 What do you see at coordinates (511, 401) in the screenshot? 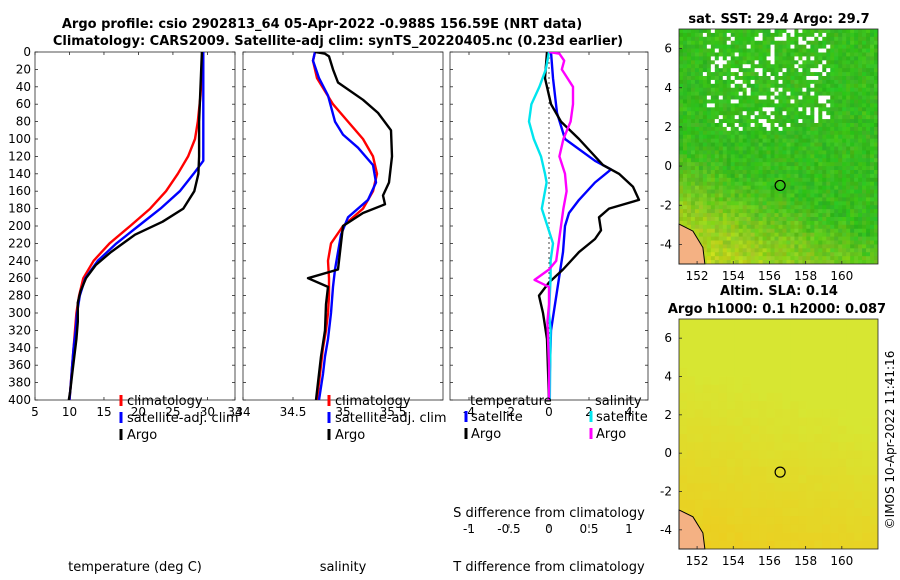
I see `legend-title-temperature: temperature` at bounding box center [511, 401].